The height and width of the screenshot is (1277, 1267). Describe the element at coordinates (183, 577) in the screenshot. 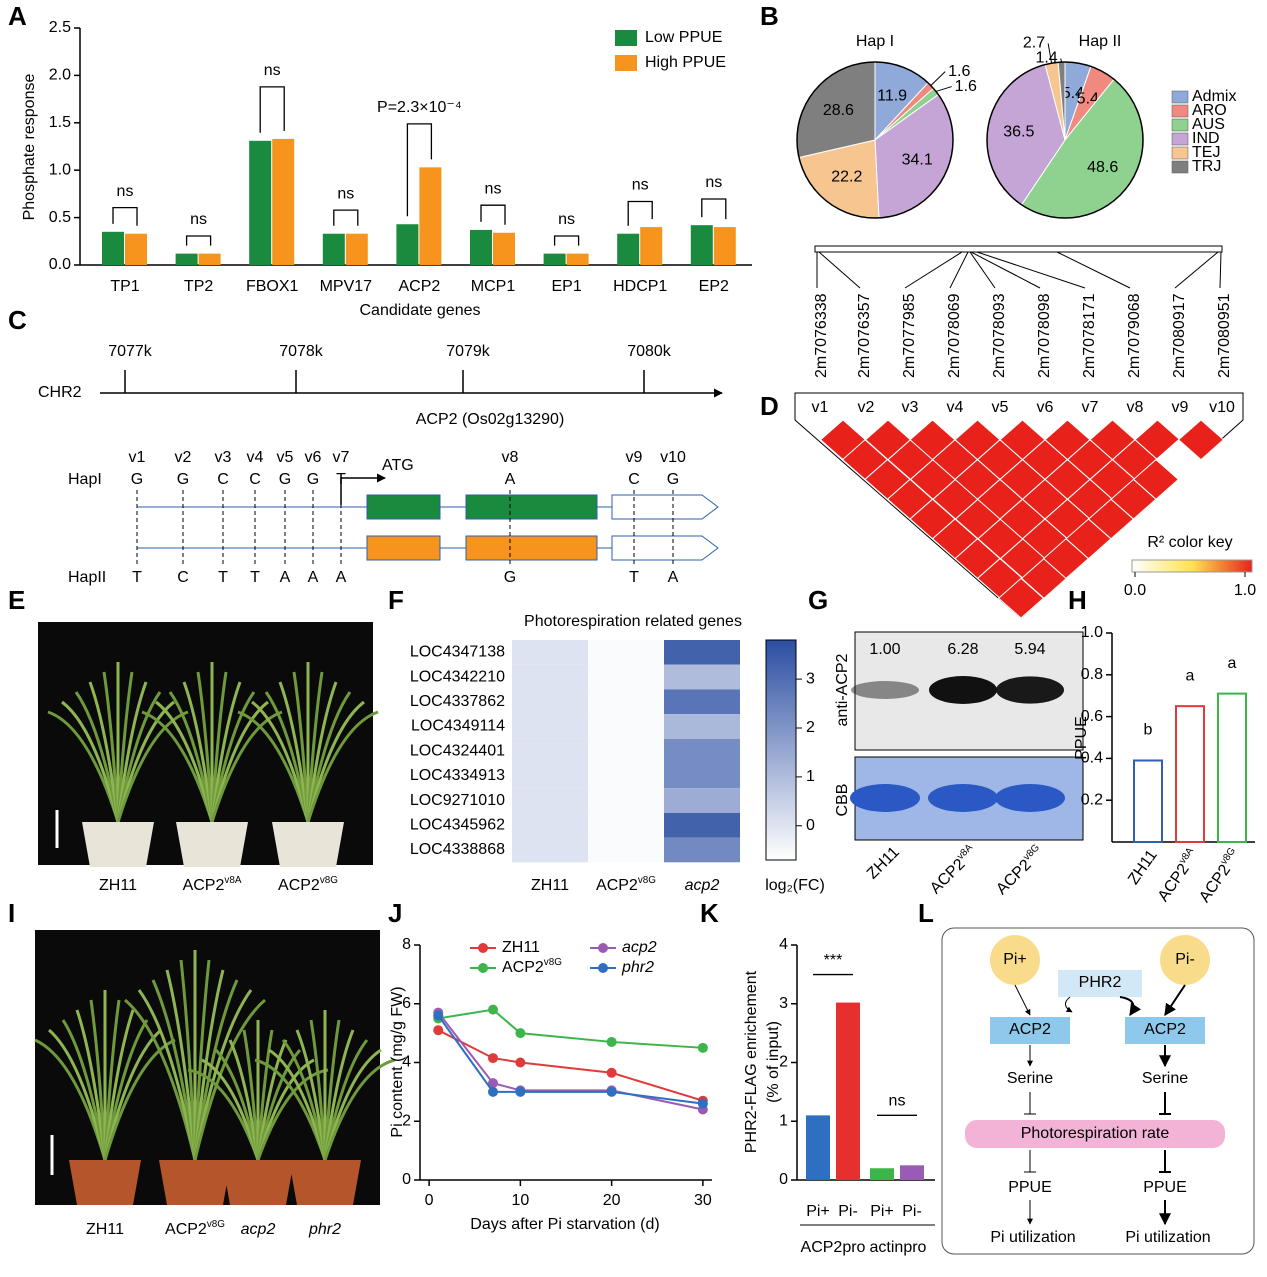

I see `allele: C` at that location.